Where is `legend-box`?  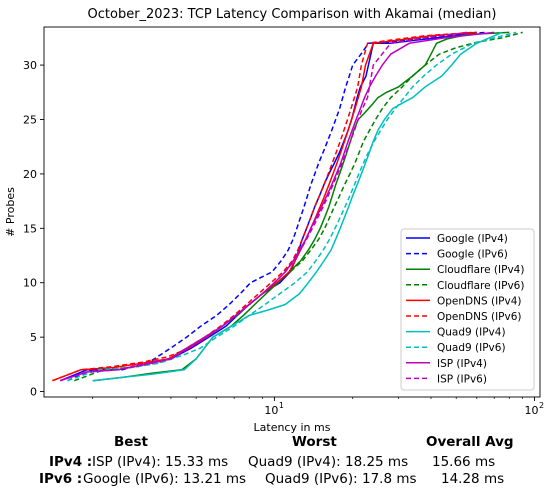 legend-box is located at coordinates (467, 309).